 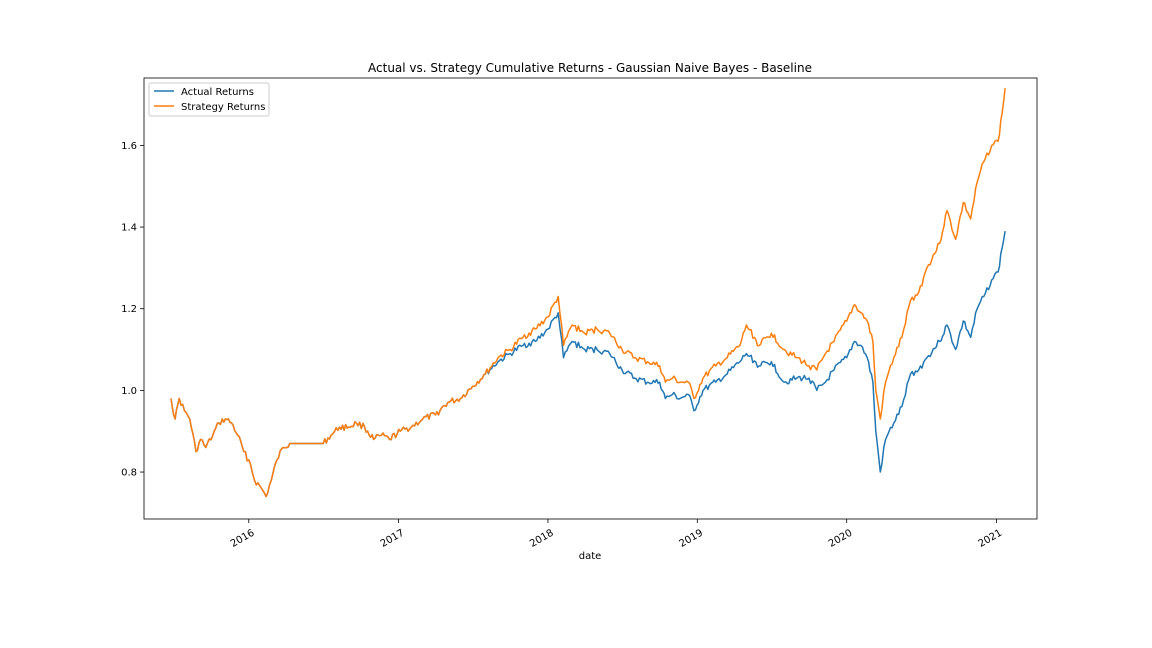 I want to click on legend-label-actual: Actual Returns, so click(x=217, y=92).